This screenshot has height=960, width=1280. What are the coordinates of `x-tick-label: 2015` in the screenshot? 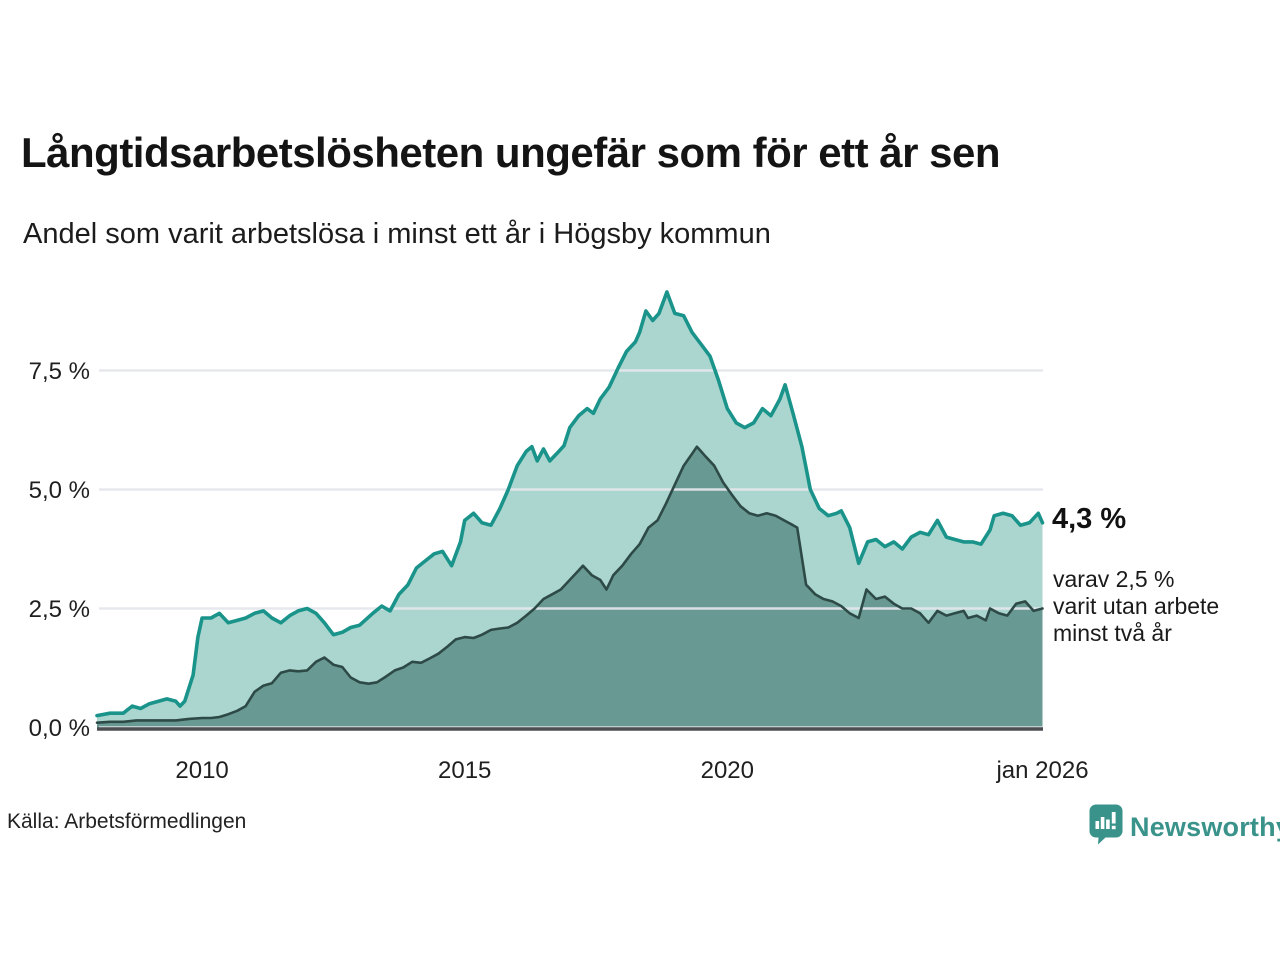 It's located at (464, 770).